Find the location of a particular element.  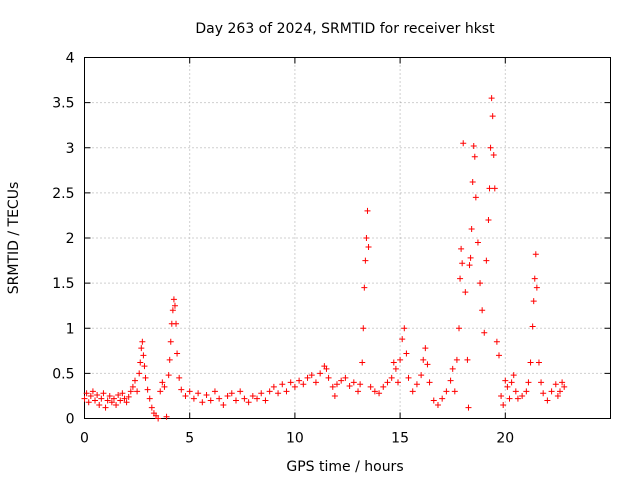

y-tick-label: 1 is located at coordinates (70, 329).